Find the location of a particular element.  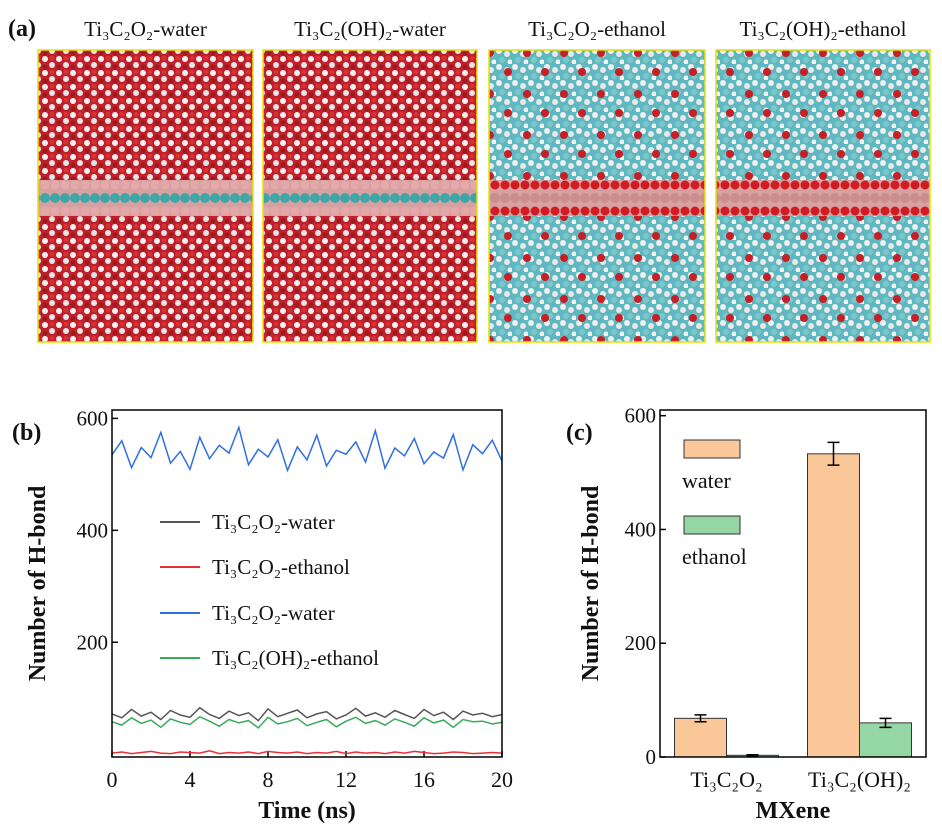

x-tick-label: 0 is located at coordinates (112, 779).